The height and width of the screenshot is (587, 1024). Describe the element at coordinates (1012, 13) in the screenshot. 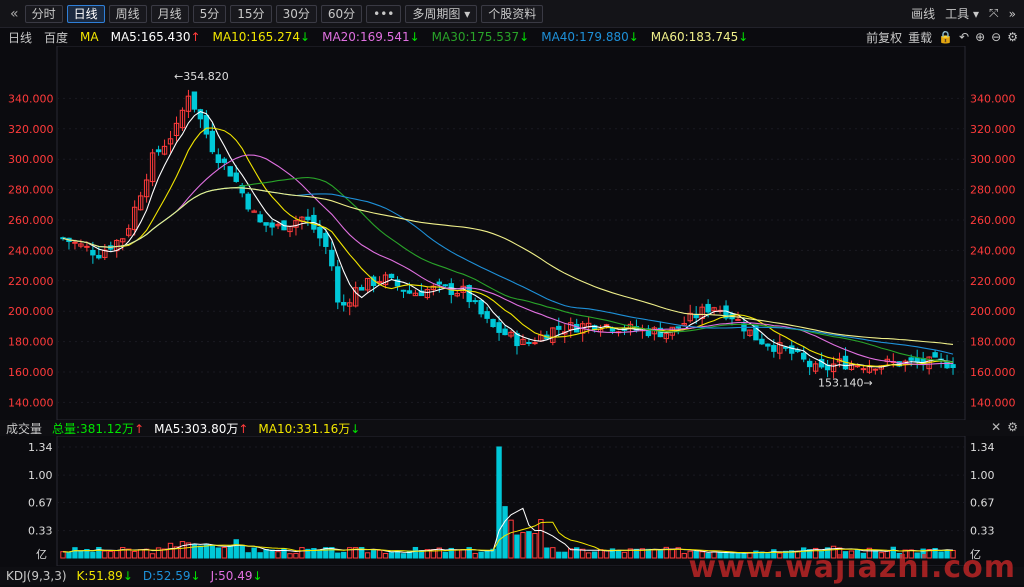

I see `expand-icon: »` at that location.